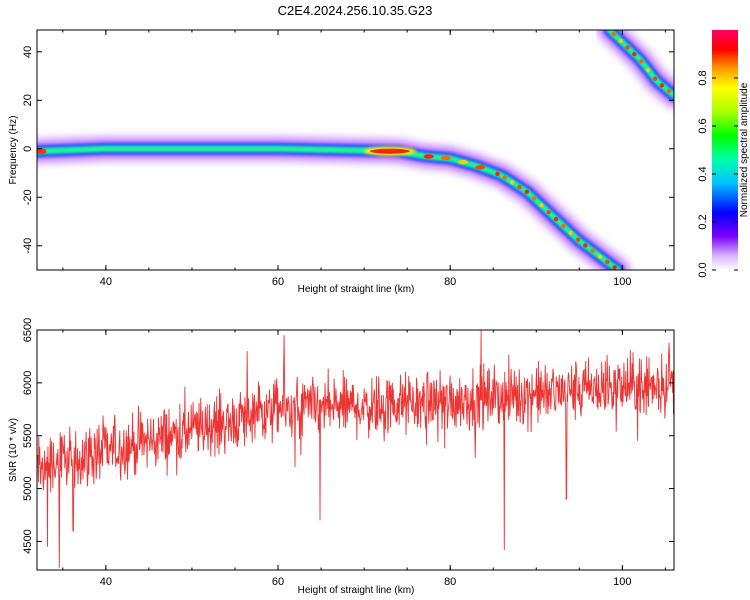 This screenshot has width=750, height=600. Describe the element at coordinates (355, 10) in the screenshot. I see `figure-title: C2E4.2024.256.10.35.G23` at that location.